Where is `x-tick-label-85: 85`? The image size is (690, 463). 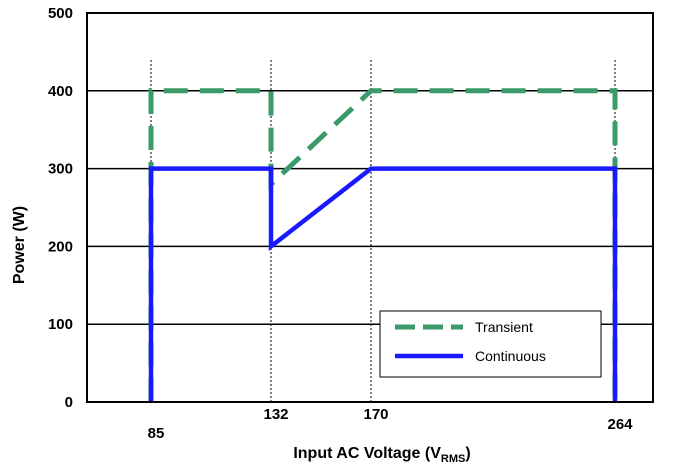
x-tick-label-85: 85 is located at coordinates (156, 433).